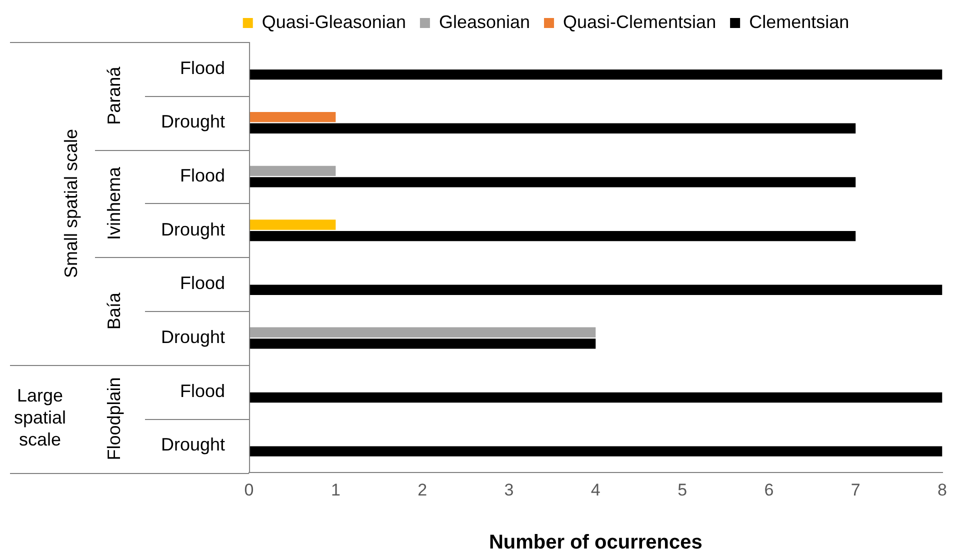  Describe the element at coordinates (595, 490) in the screenshot. I see `x-tick-label: 4` at that location.